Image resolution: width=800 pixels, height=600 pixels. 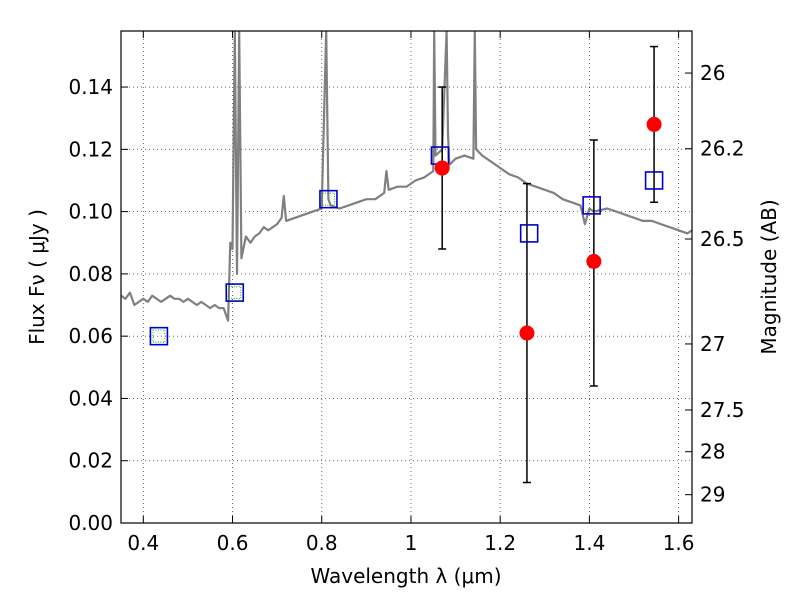 I want to click on x-tick-label: 0.4, so click(x=143, y=543).